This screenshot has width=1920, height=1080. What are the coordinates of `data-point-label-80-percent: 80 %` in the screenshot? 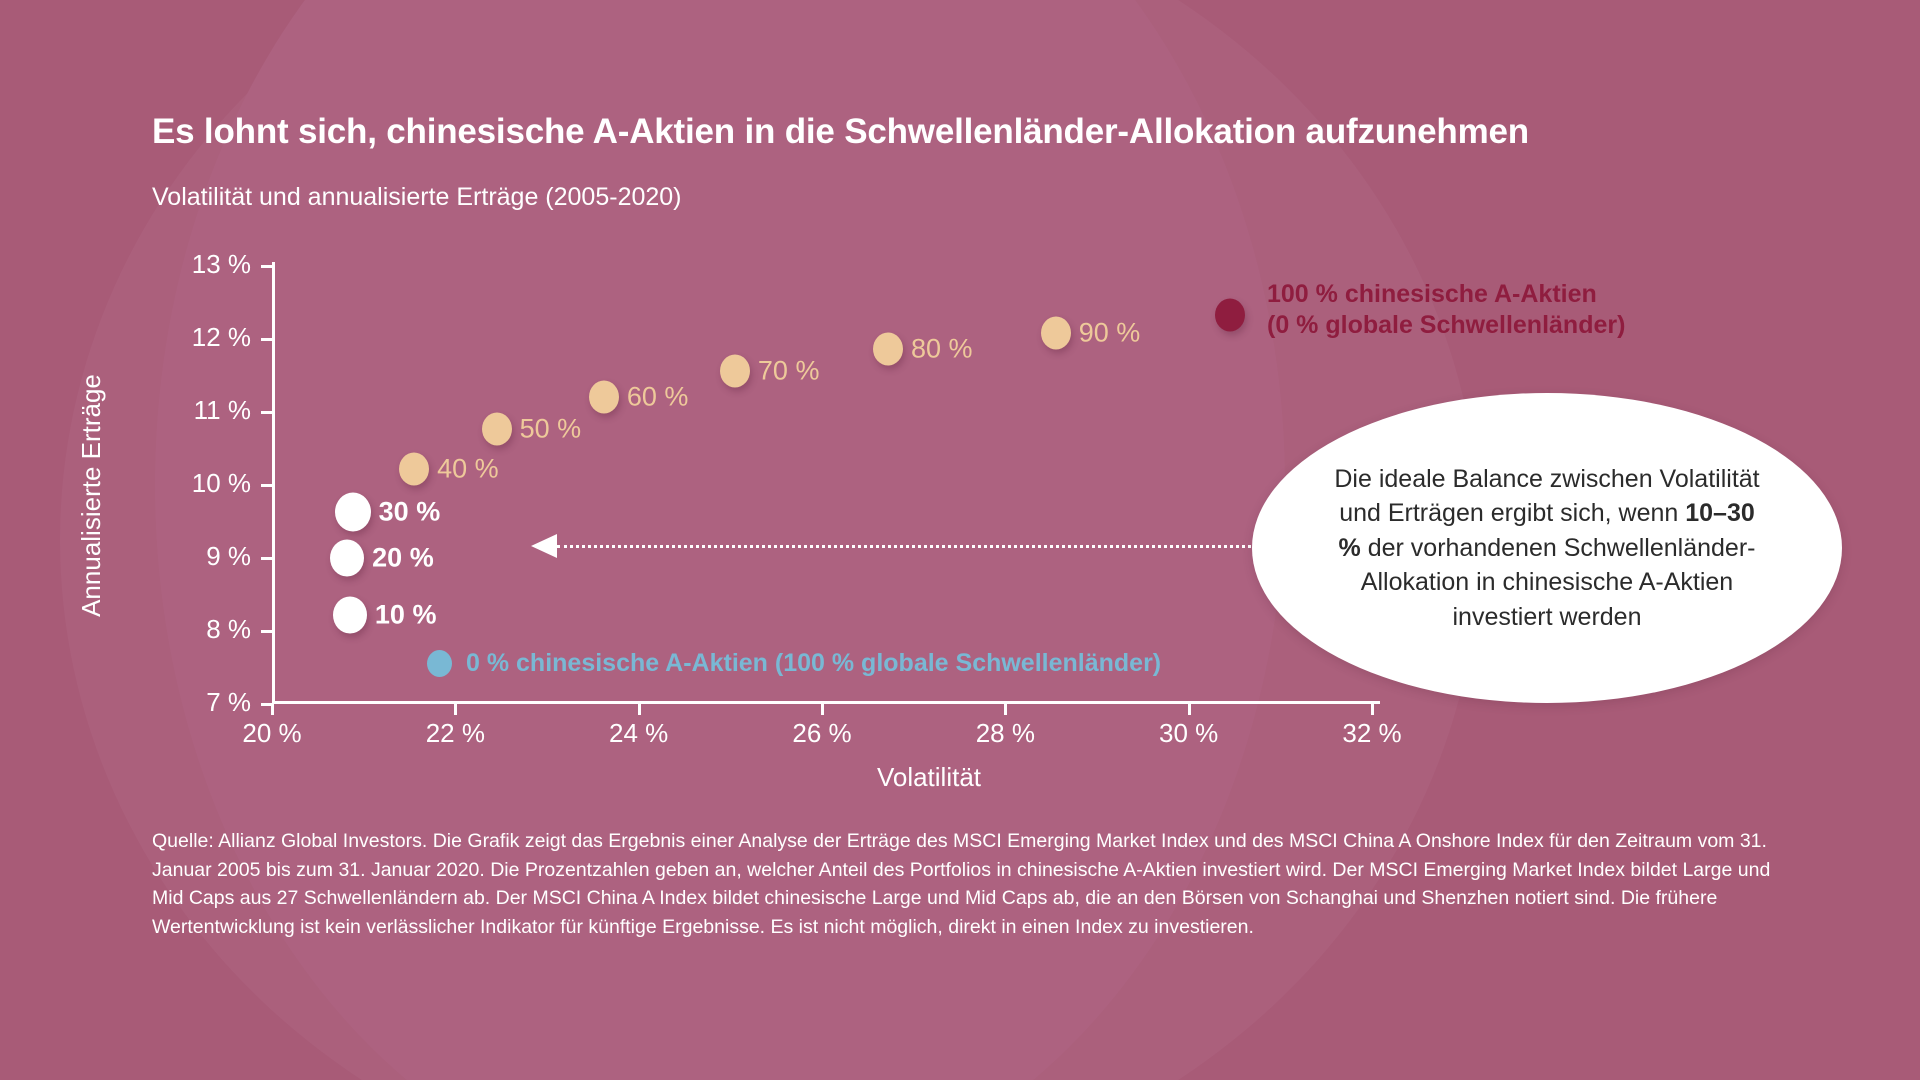 It's located at (942, 348).